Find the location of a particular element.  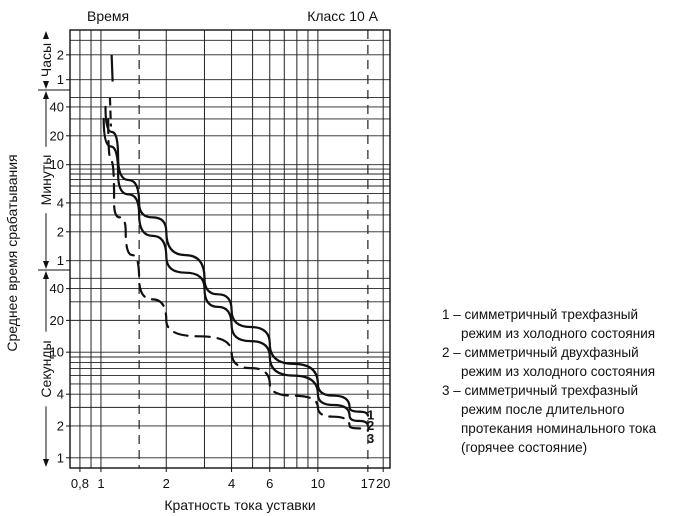

series-label: 3 is located at coordinates (370, 438).